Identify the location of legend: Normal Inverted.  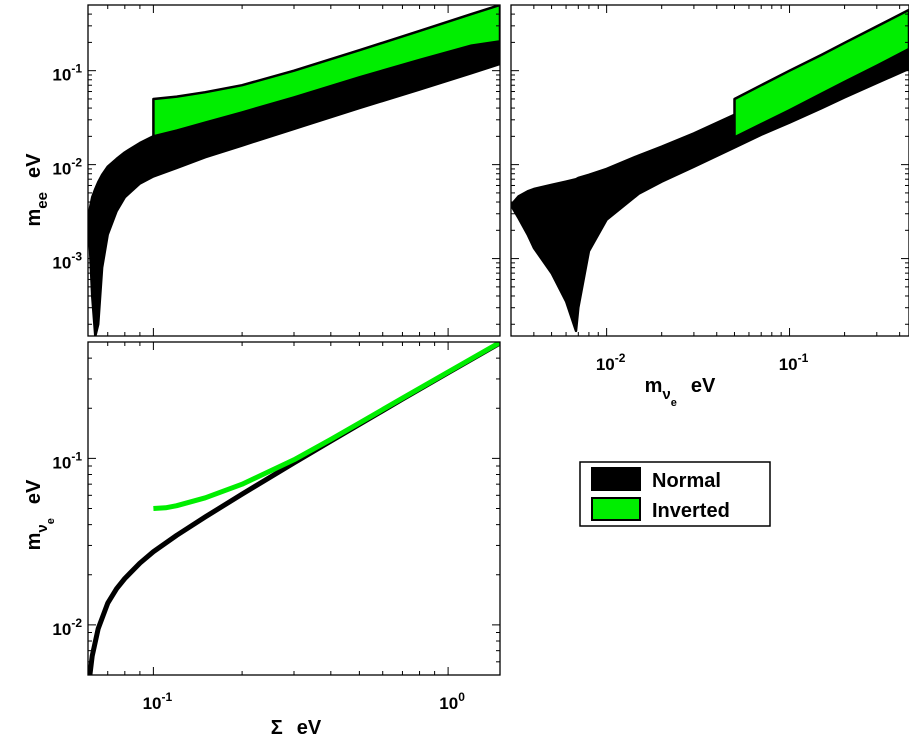
(675, 494).